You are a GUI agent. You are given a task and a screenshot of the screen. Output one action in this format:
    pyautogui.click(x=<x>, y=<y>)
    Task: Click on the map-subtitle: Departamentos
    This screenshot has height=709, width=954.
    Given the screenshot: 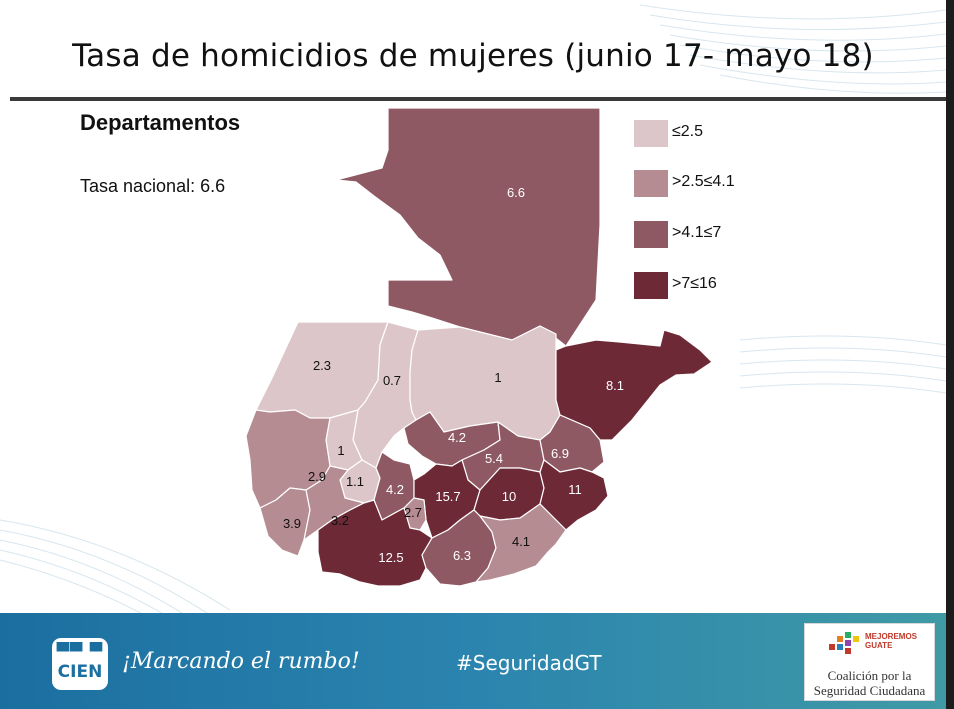 What is the action you would take?
    pyautogui.click(x=160, y=122)
    